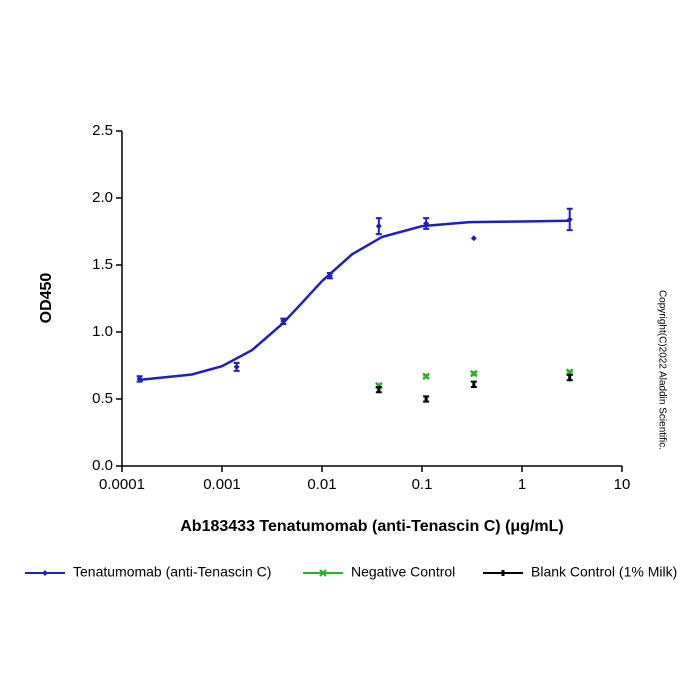  Describe the element at coordinates (102, 130) in the screenshot. I see `y-tick-label: 2.5` at that location.